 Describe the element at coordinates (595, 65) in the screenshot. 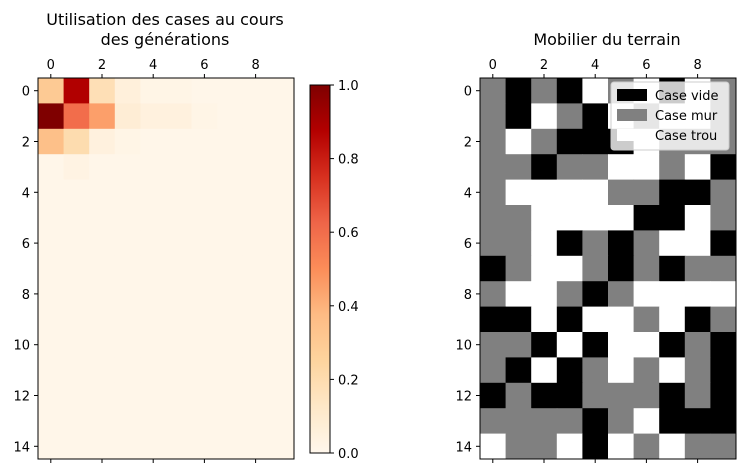

I see `right-x-tick-label: 4` at that location.